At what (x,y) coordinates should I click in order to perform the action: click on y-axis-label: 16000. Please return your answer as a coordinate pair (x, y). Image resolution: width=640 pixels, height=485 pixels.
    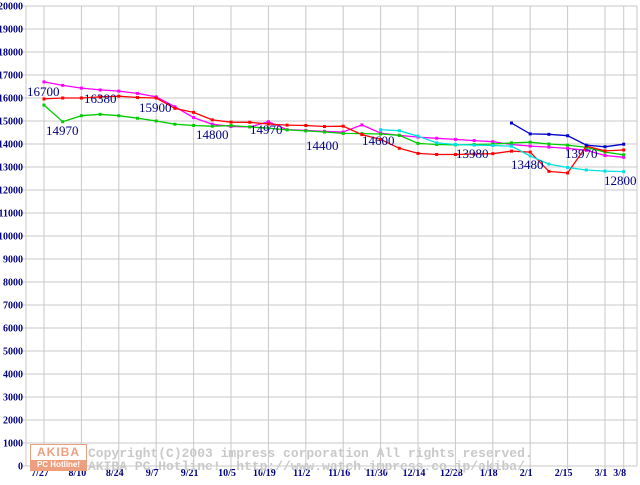
    Looking at the image, I should click on (11, 99).